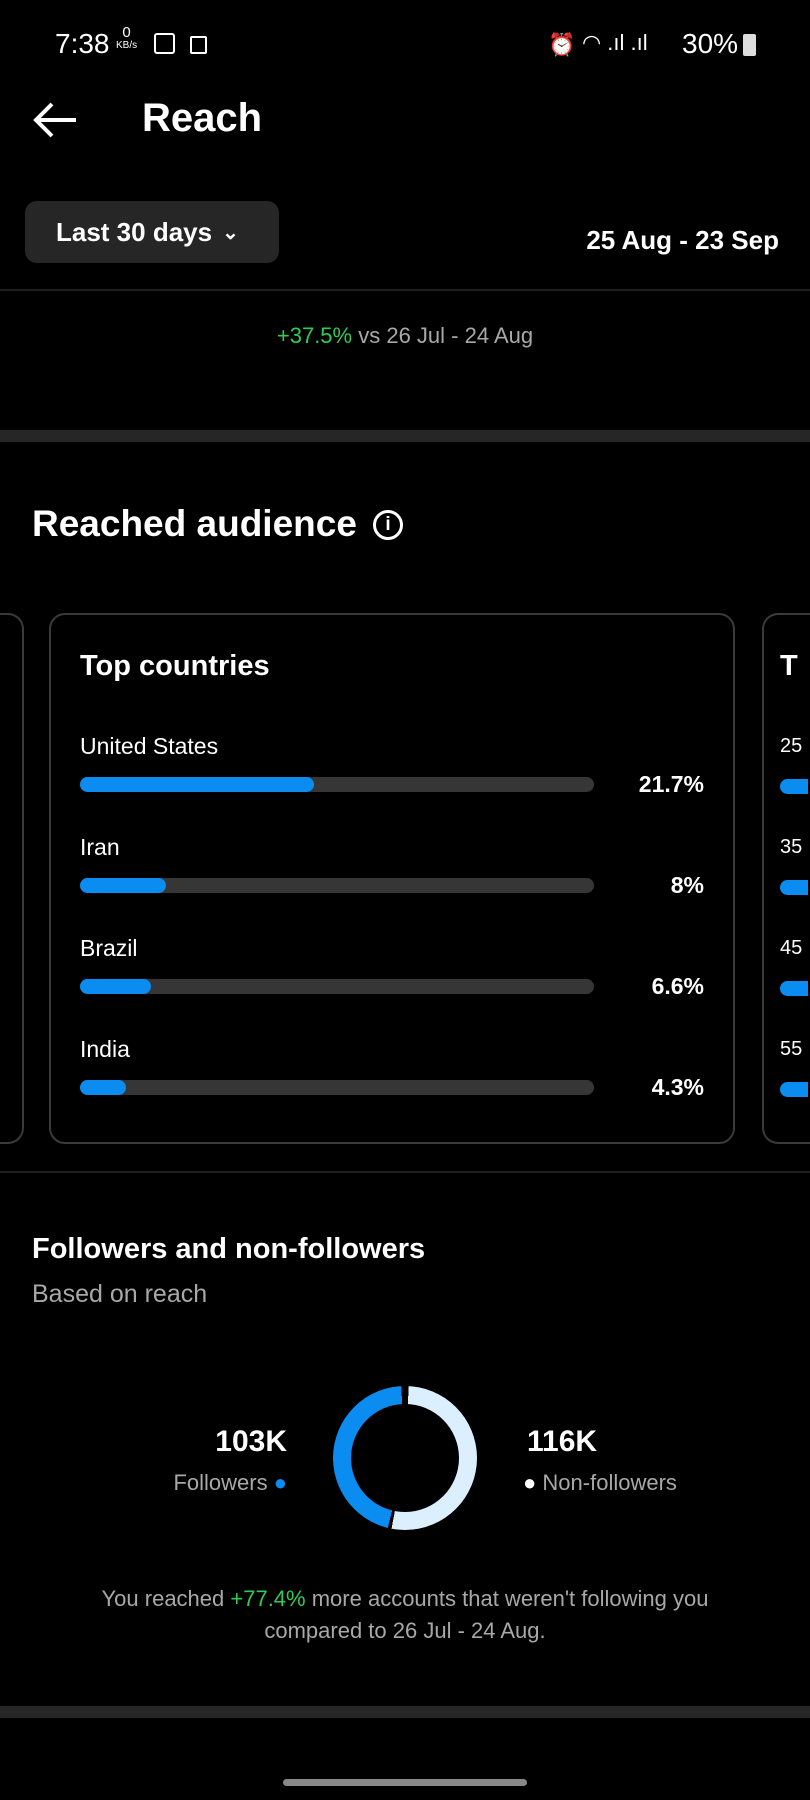 Image resolution: width=810 pixels, height=1800 pixels. I want to click on net-speed-unit: KB/s, so click(127, 45).